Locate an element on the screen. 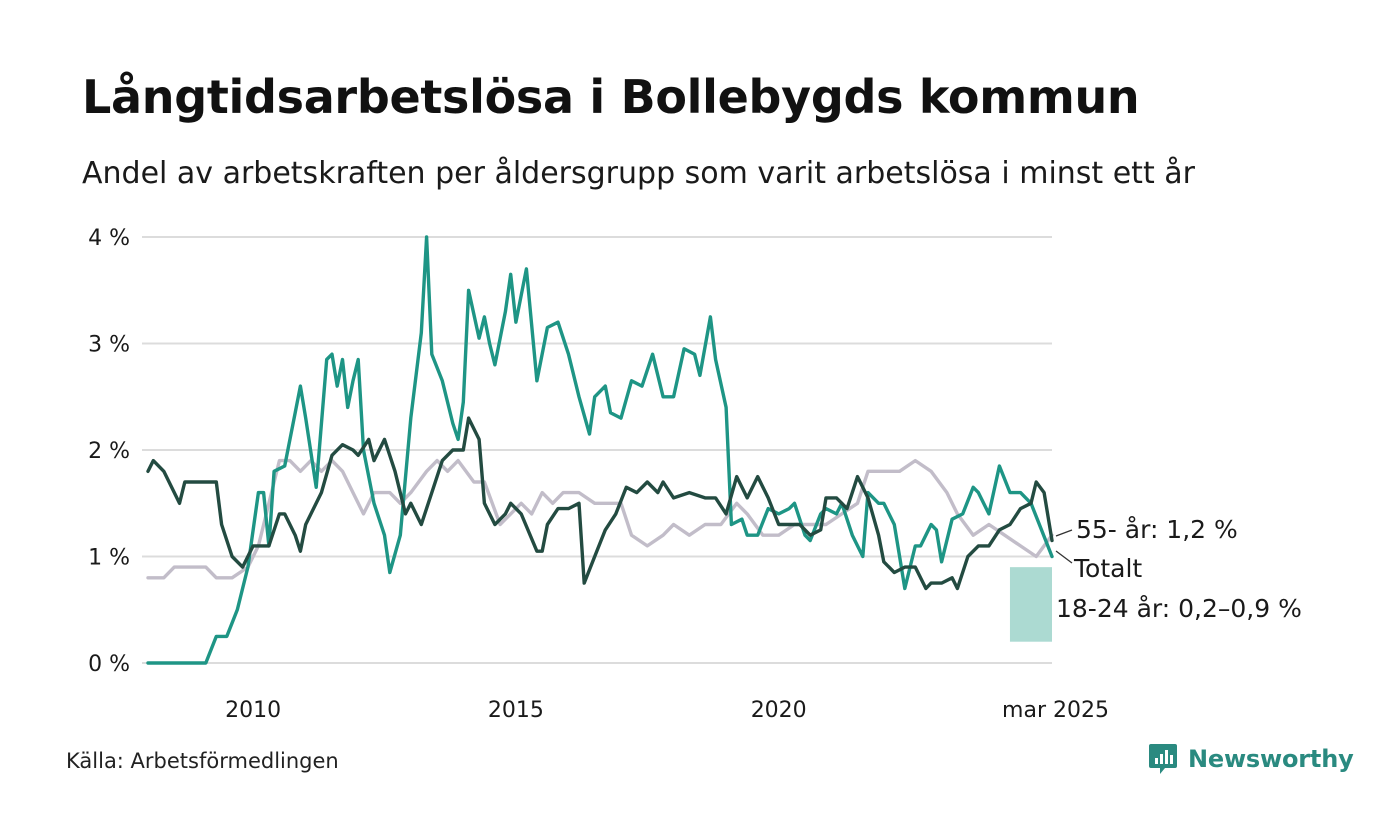 The height and width of the screenshot is (840, 1400). y-tick-label: 2 % is located at coordinates (109, 451).